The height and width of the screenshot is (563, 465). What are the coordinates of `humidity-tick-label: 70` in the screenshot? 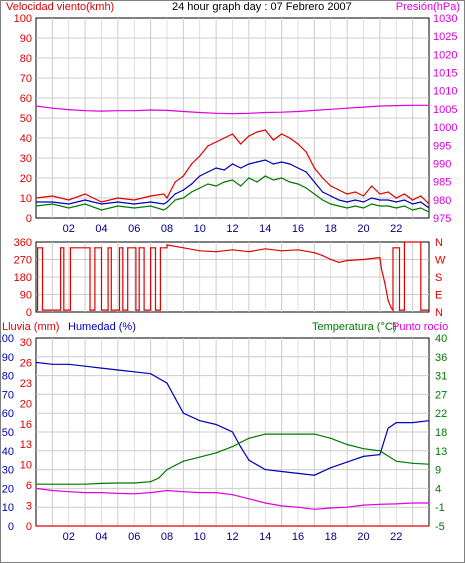 It's located at (8, 395).